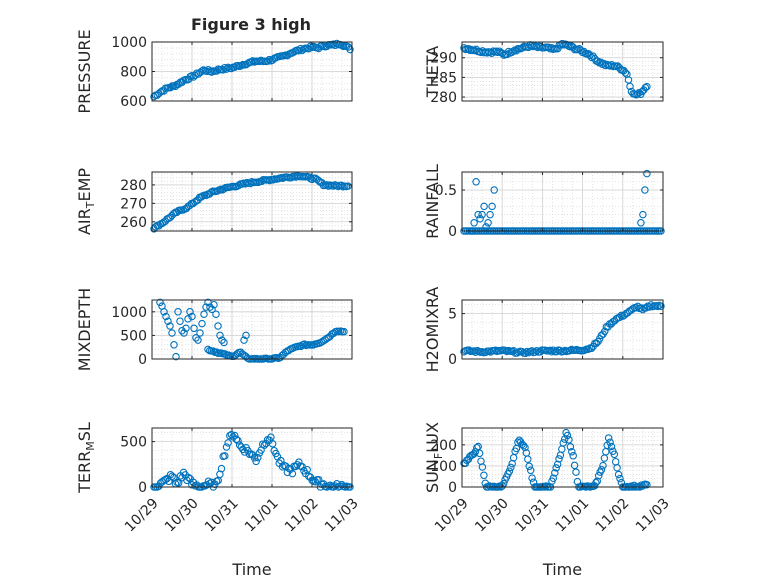  I want to click on y-tick-label: 1000, so click(129, 313).